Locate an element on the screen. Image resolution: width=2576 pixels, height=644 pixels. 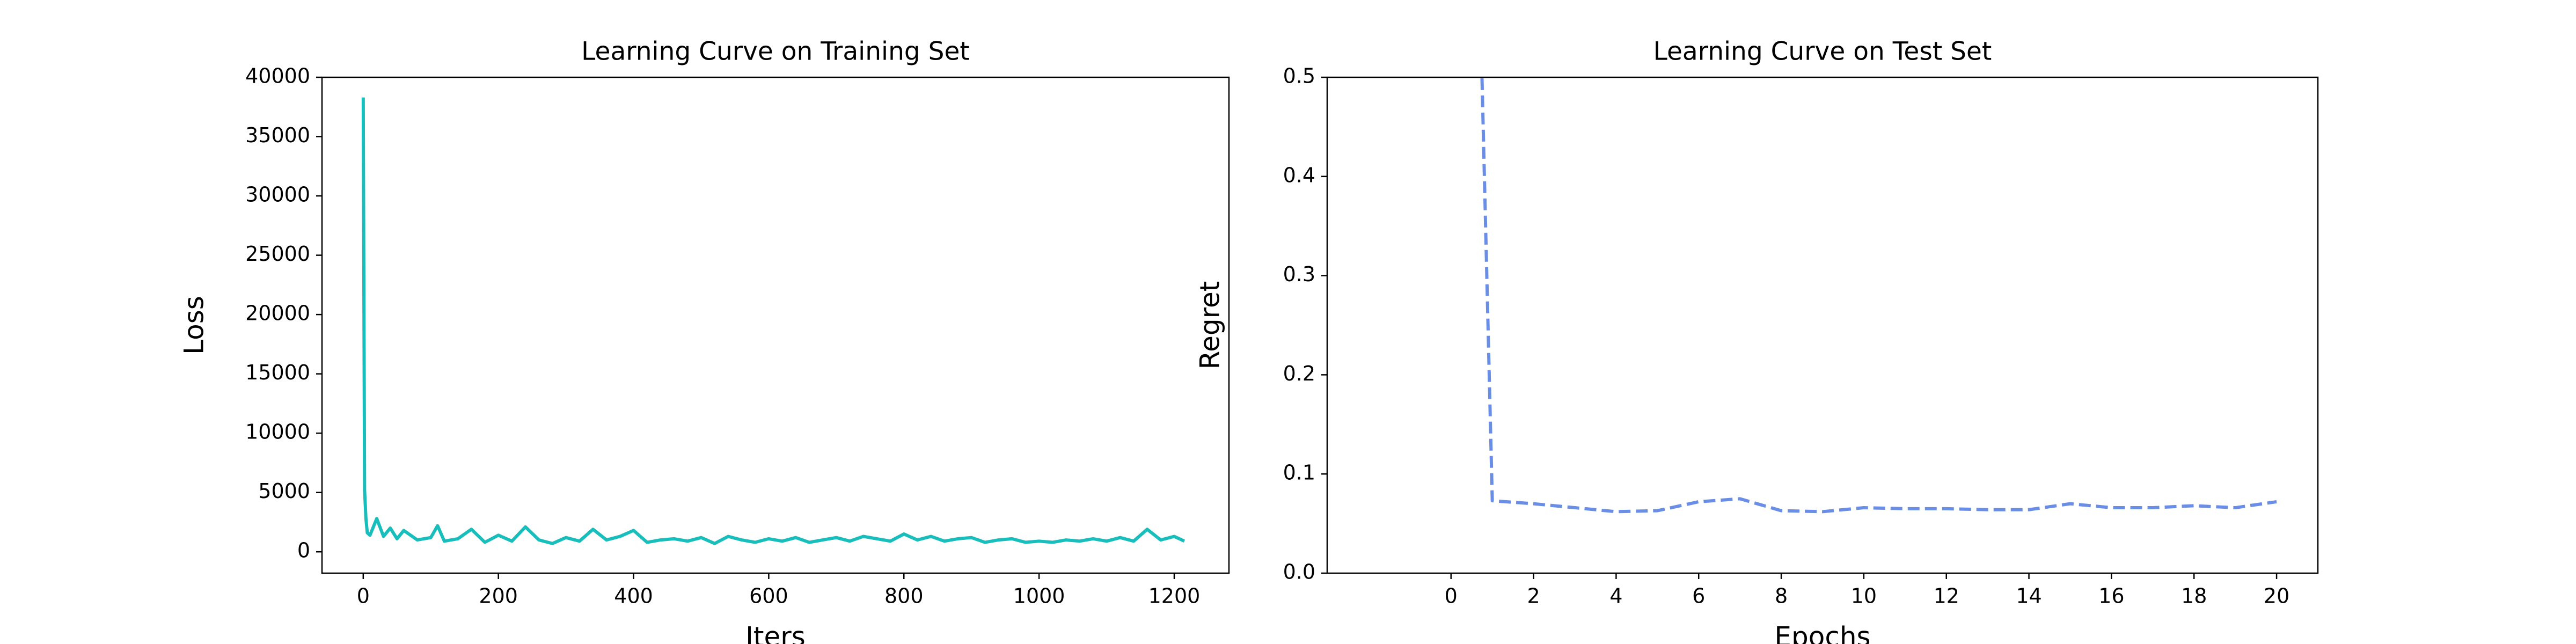
x-tick-label: 800 is located at coordinates (904, 596).